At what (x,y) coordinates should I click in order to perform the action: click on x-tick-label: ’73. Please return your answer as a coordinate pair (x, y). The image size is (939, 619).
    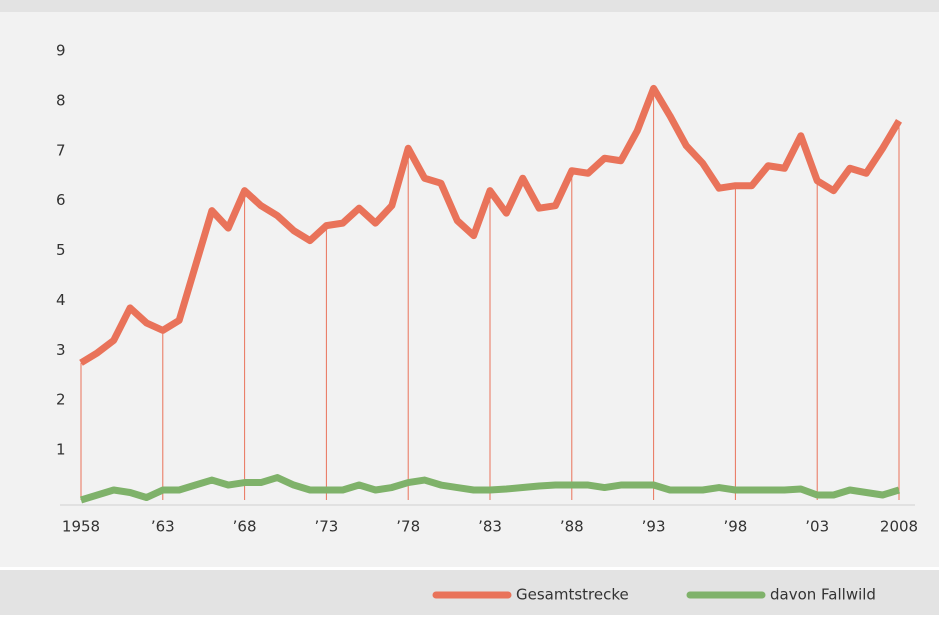
    Looking at the image, I should click on (326, 527).